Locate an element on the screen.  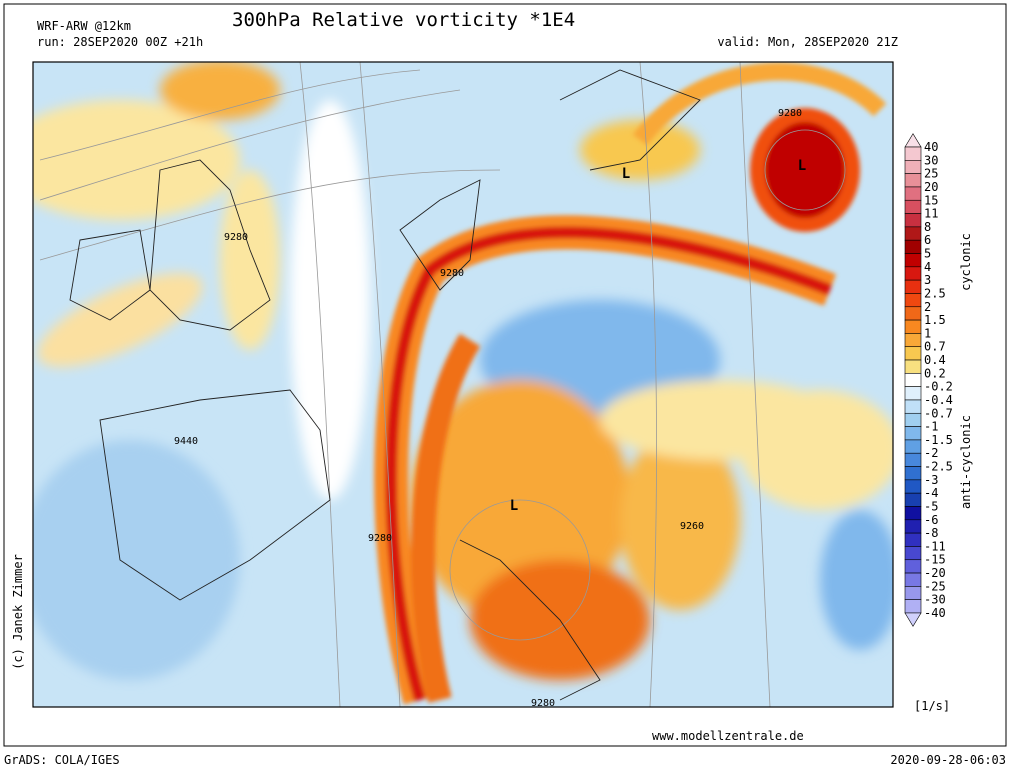
legend-label: 5 is located at coordinates (927, 254).